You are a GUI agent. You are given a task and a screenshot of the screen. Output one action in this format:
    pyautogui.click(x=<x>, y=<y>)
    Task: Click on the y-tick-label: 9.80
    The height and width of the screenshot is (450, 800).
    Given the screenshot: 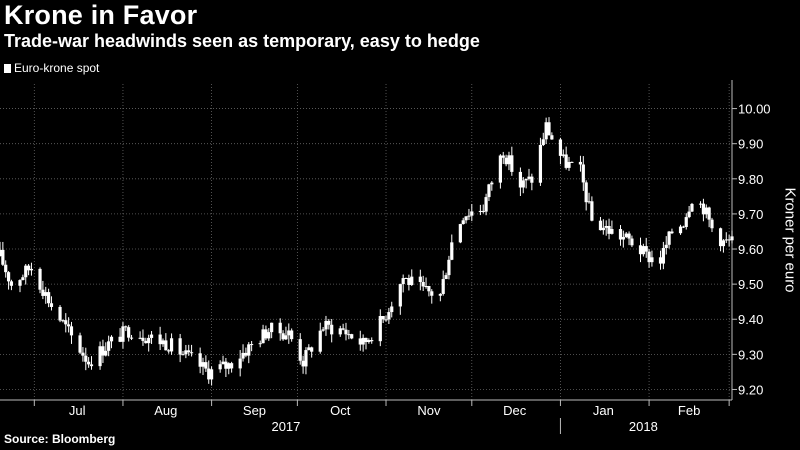 What is the action you would take?
    pyautogui.click(x=750, y=179)
    